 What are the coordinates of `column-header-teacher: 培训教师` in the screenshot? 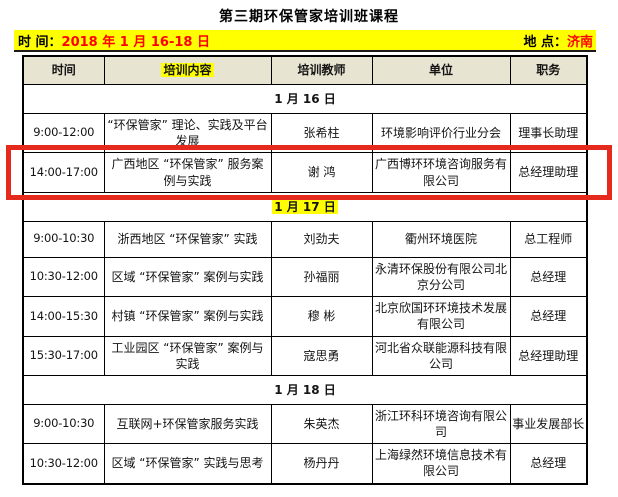 It's located at (321, 70).